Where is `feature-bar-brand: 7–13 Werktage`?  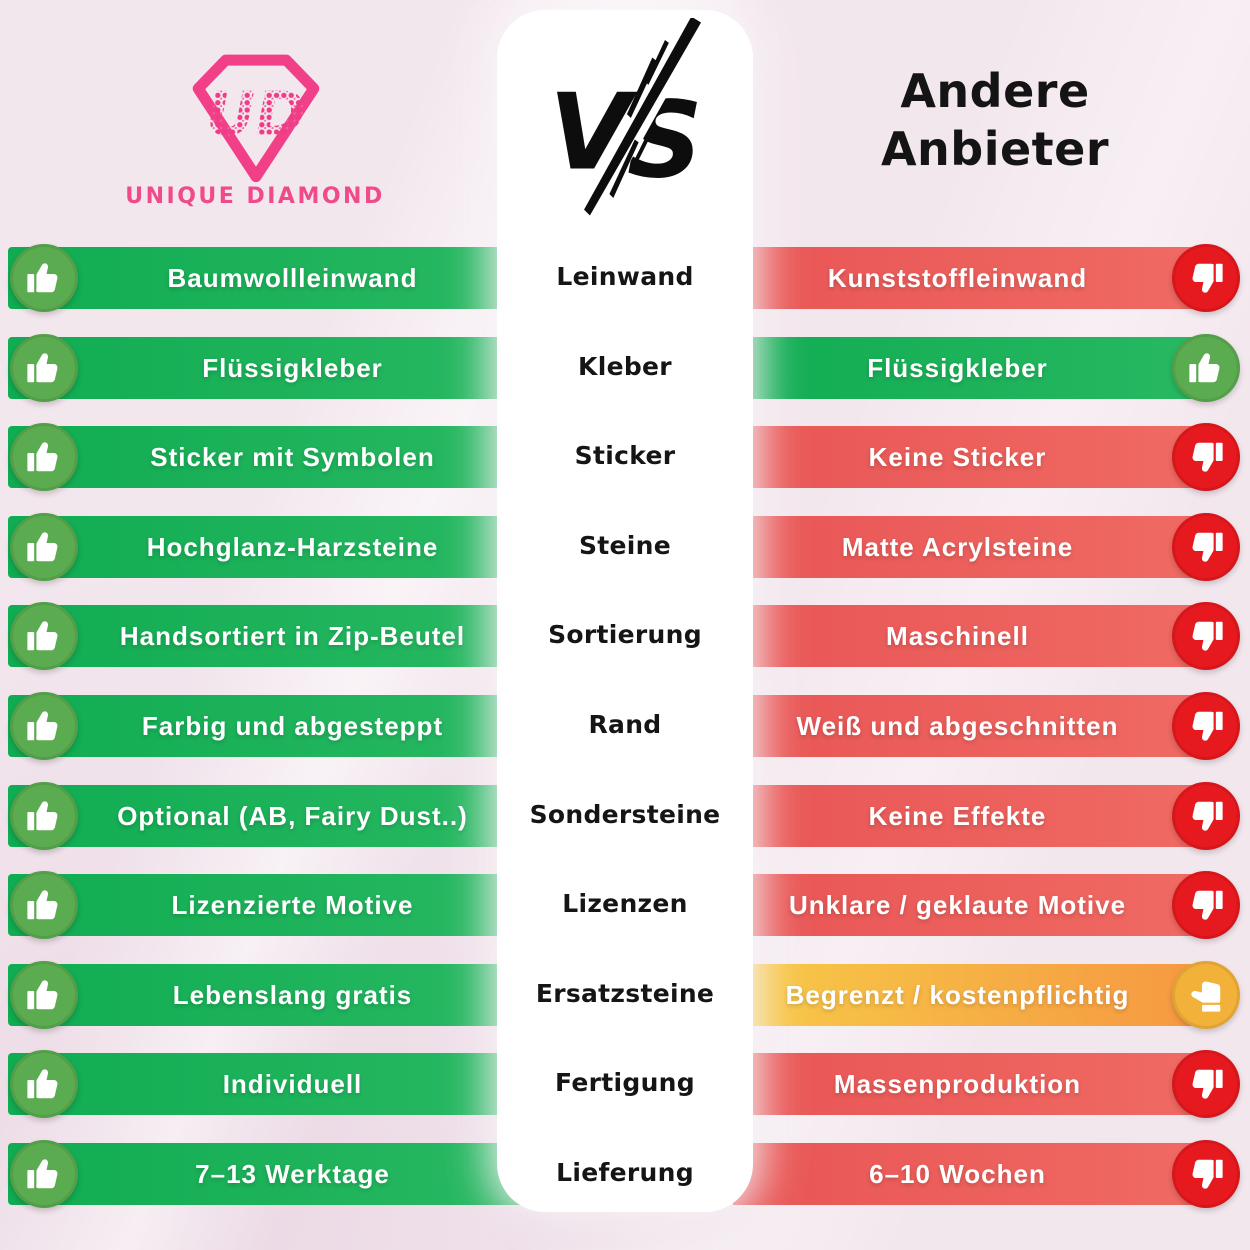 feature-bar-brand: 7–13 Werktage is located at coordinates (264, 1174).